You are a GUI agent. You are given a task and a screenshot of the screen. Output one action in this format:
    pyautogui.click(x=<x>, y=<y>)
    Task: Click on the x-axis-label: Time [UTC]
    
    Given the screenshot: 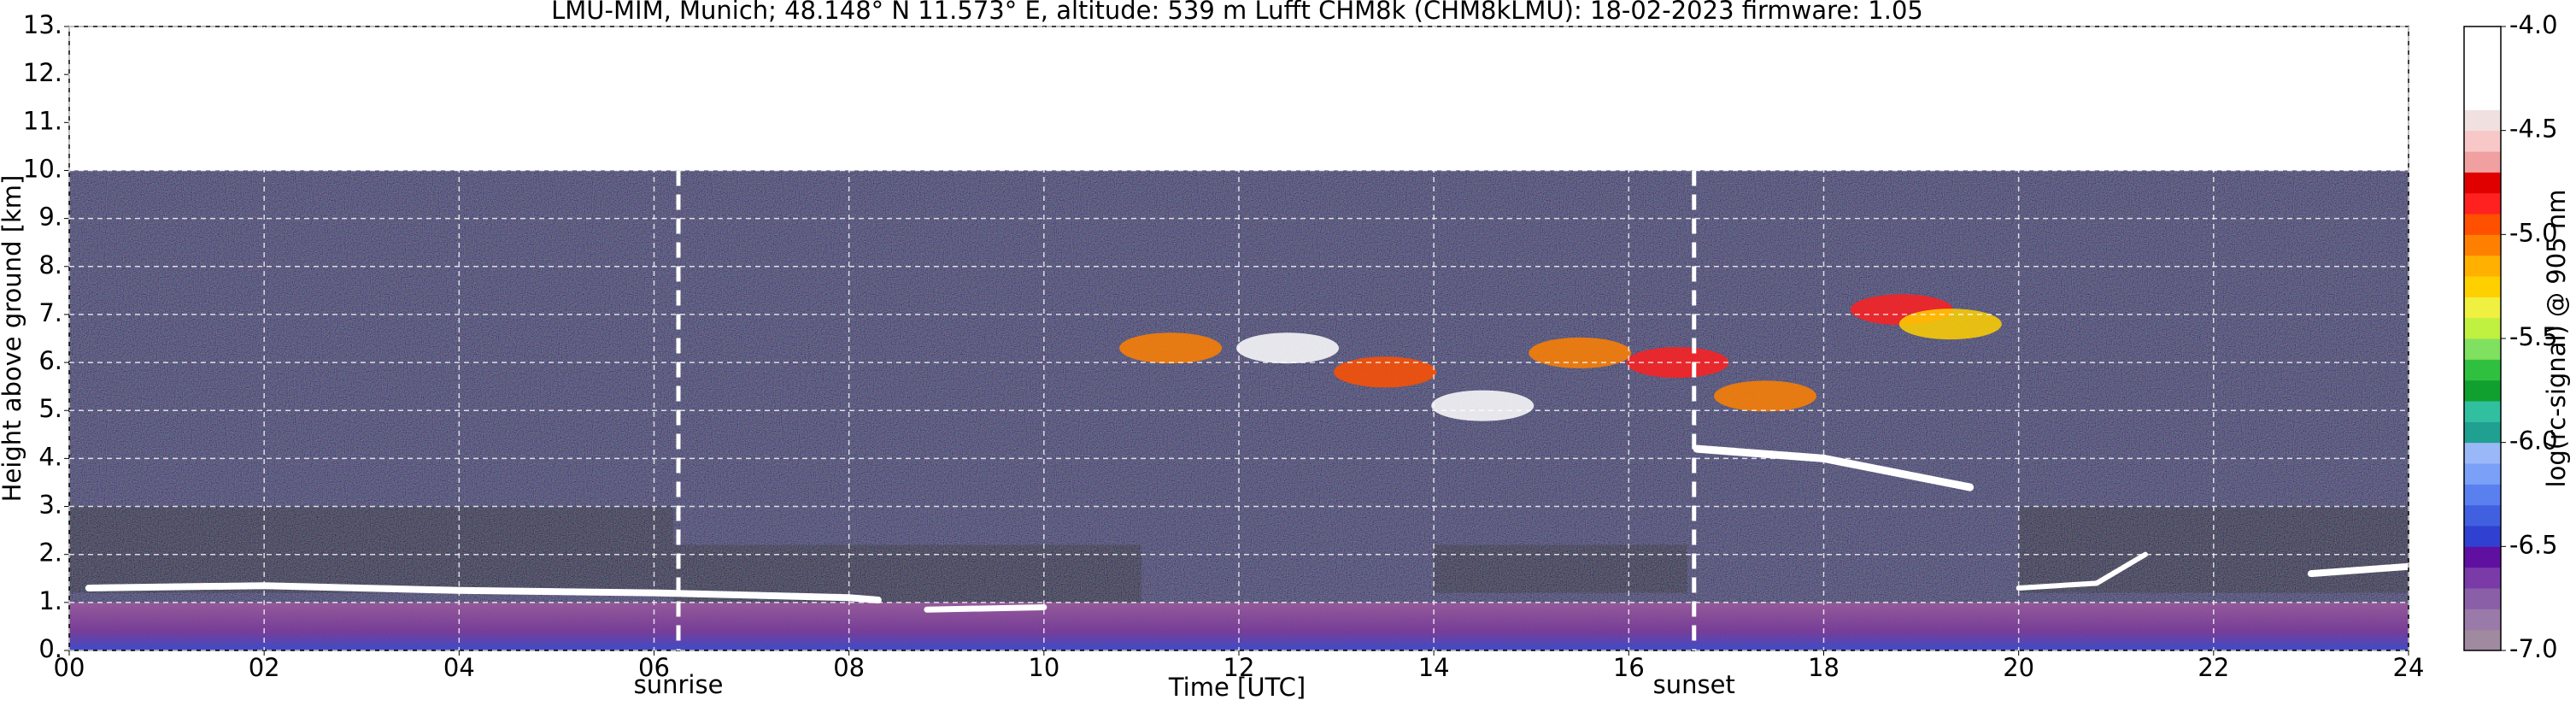 What is the action you would take?
    pyautogui.click(x=1237, y=687)
    